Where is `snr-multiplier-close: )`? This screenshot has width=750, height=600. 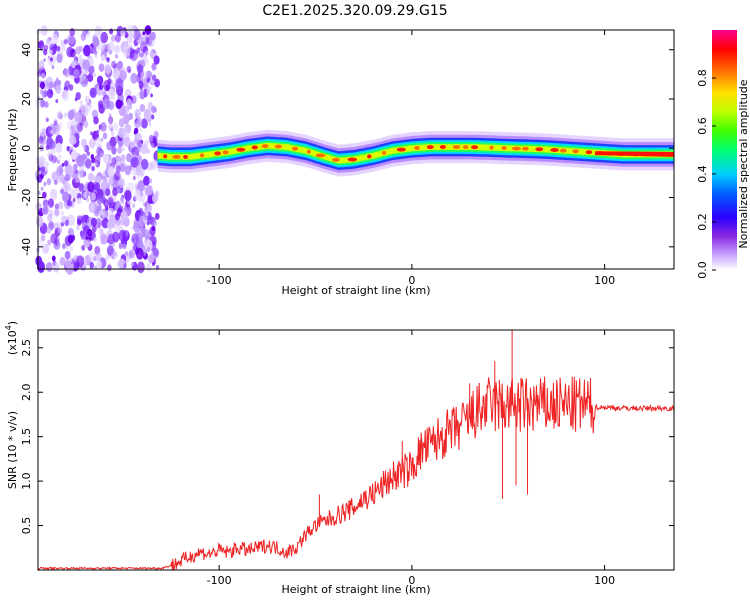
snr-multiplier-close: ) is located at coordinates (12, 323).